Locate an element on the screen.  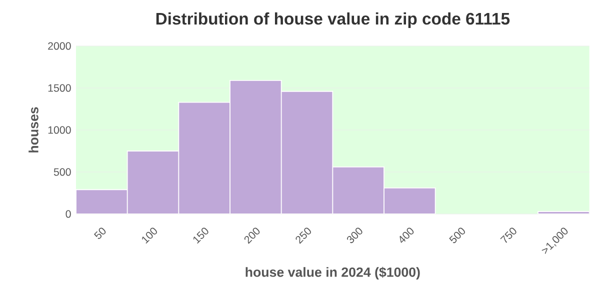
x-tick-label: 400 is located at coordinates (407, 235).